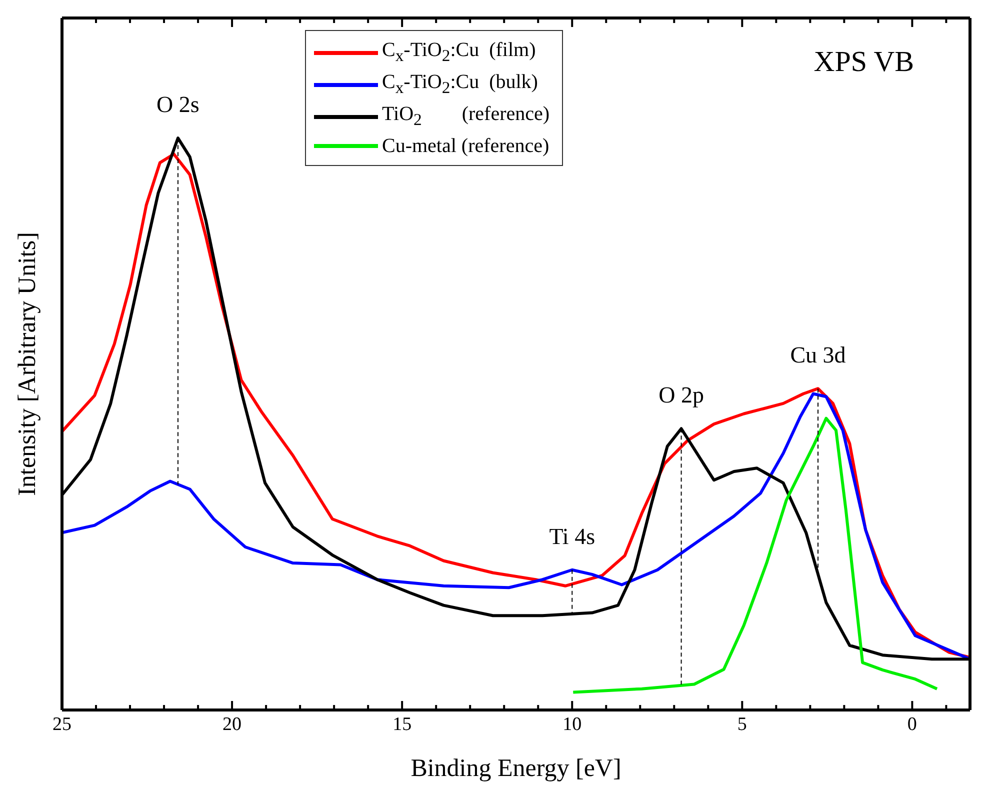  I want to click on text: TiO$_{2}$ (reference), so click(466, 116).